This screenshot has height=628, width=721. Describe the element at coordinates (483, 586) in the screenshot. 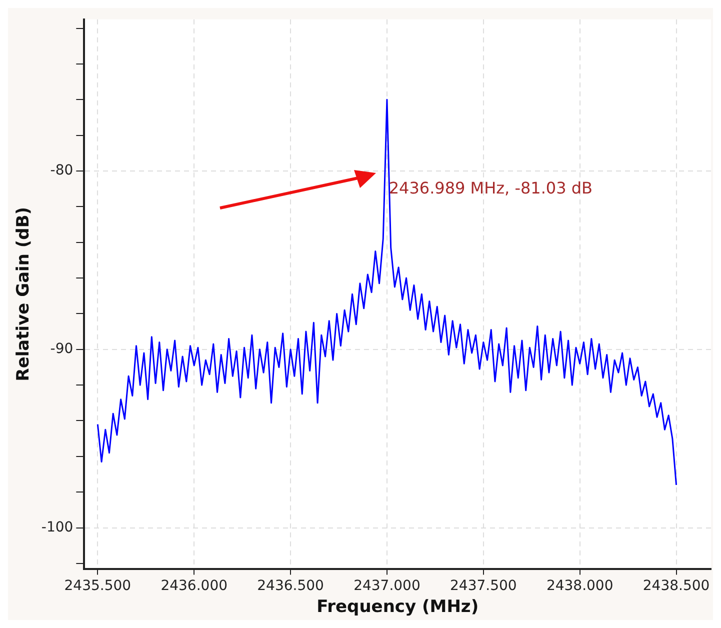

I see `x-tick-label: 2437.500` at that location.